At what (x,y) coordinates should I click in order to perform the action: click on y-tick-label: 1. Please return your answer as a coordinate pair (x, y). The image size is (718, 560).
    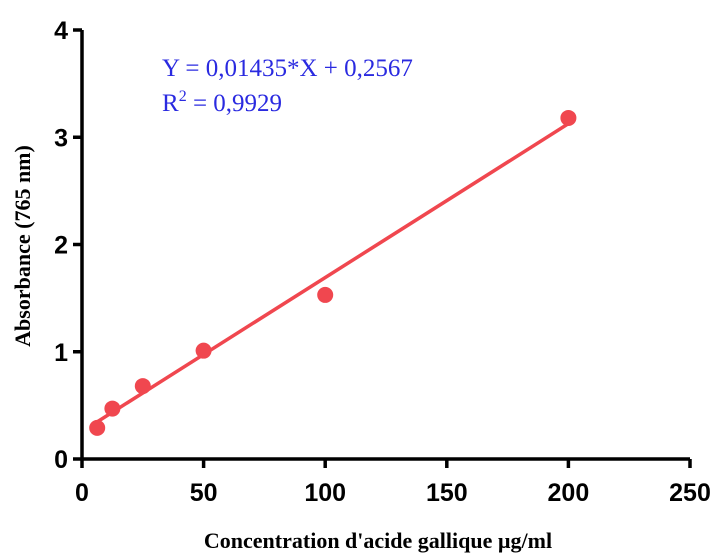
    Looking at the image, I should click on (61, 353).